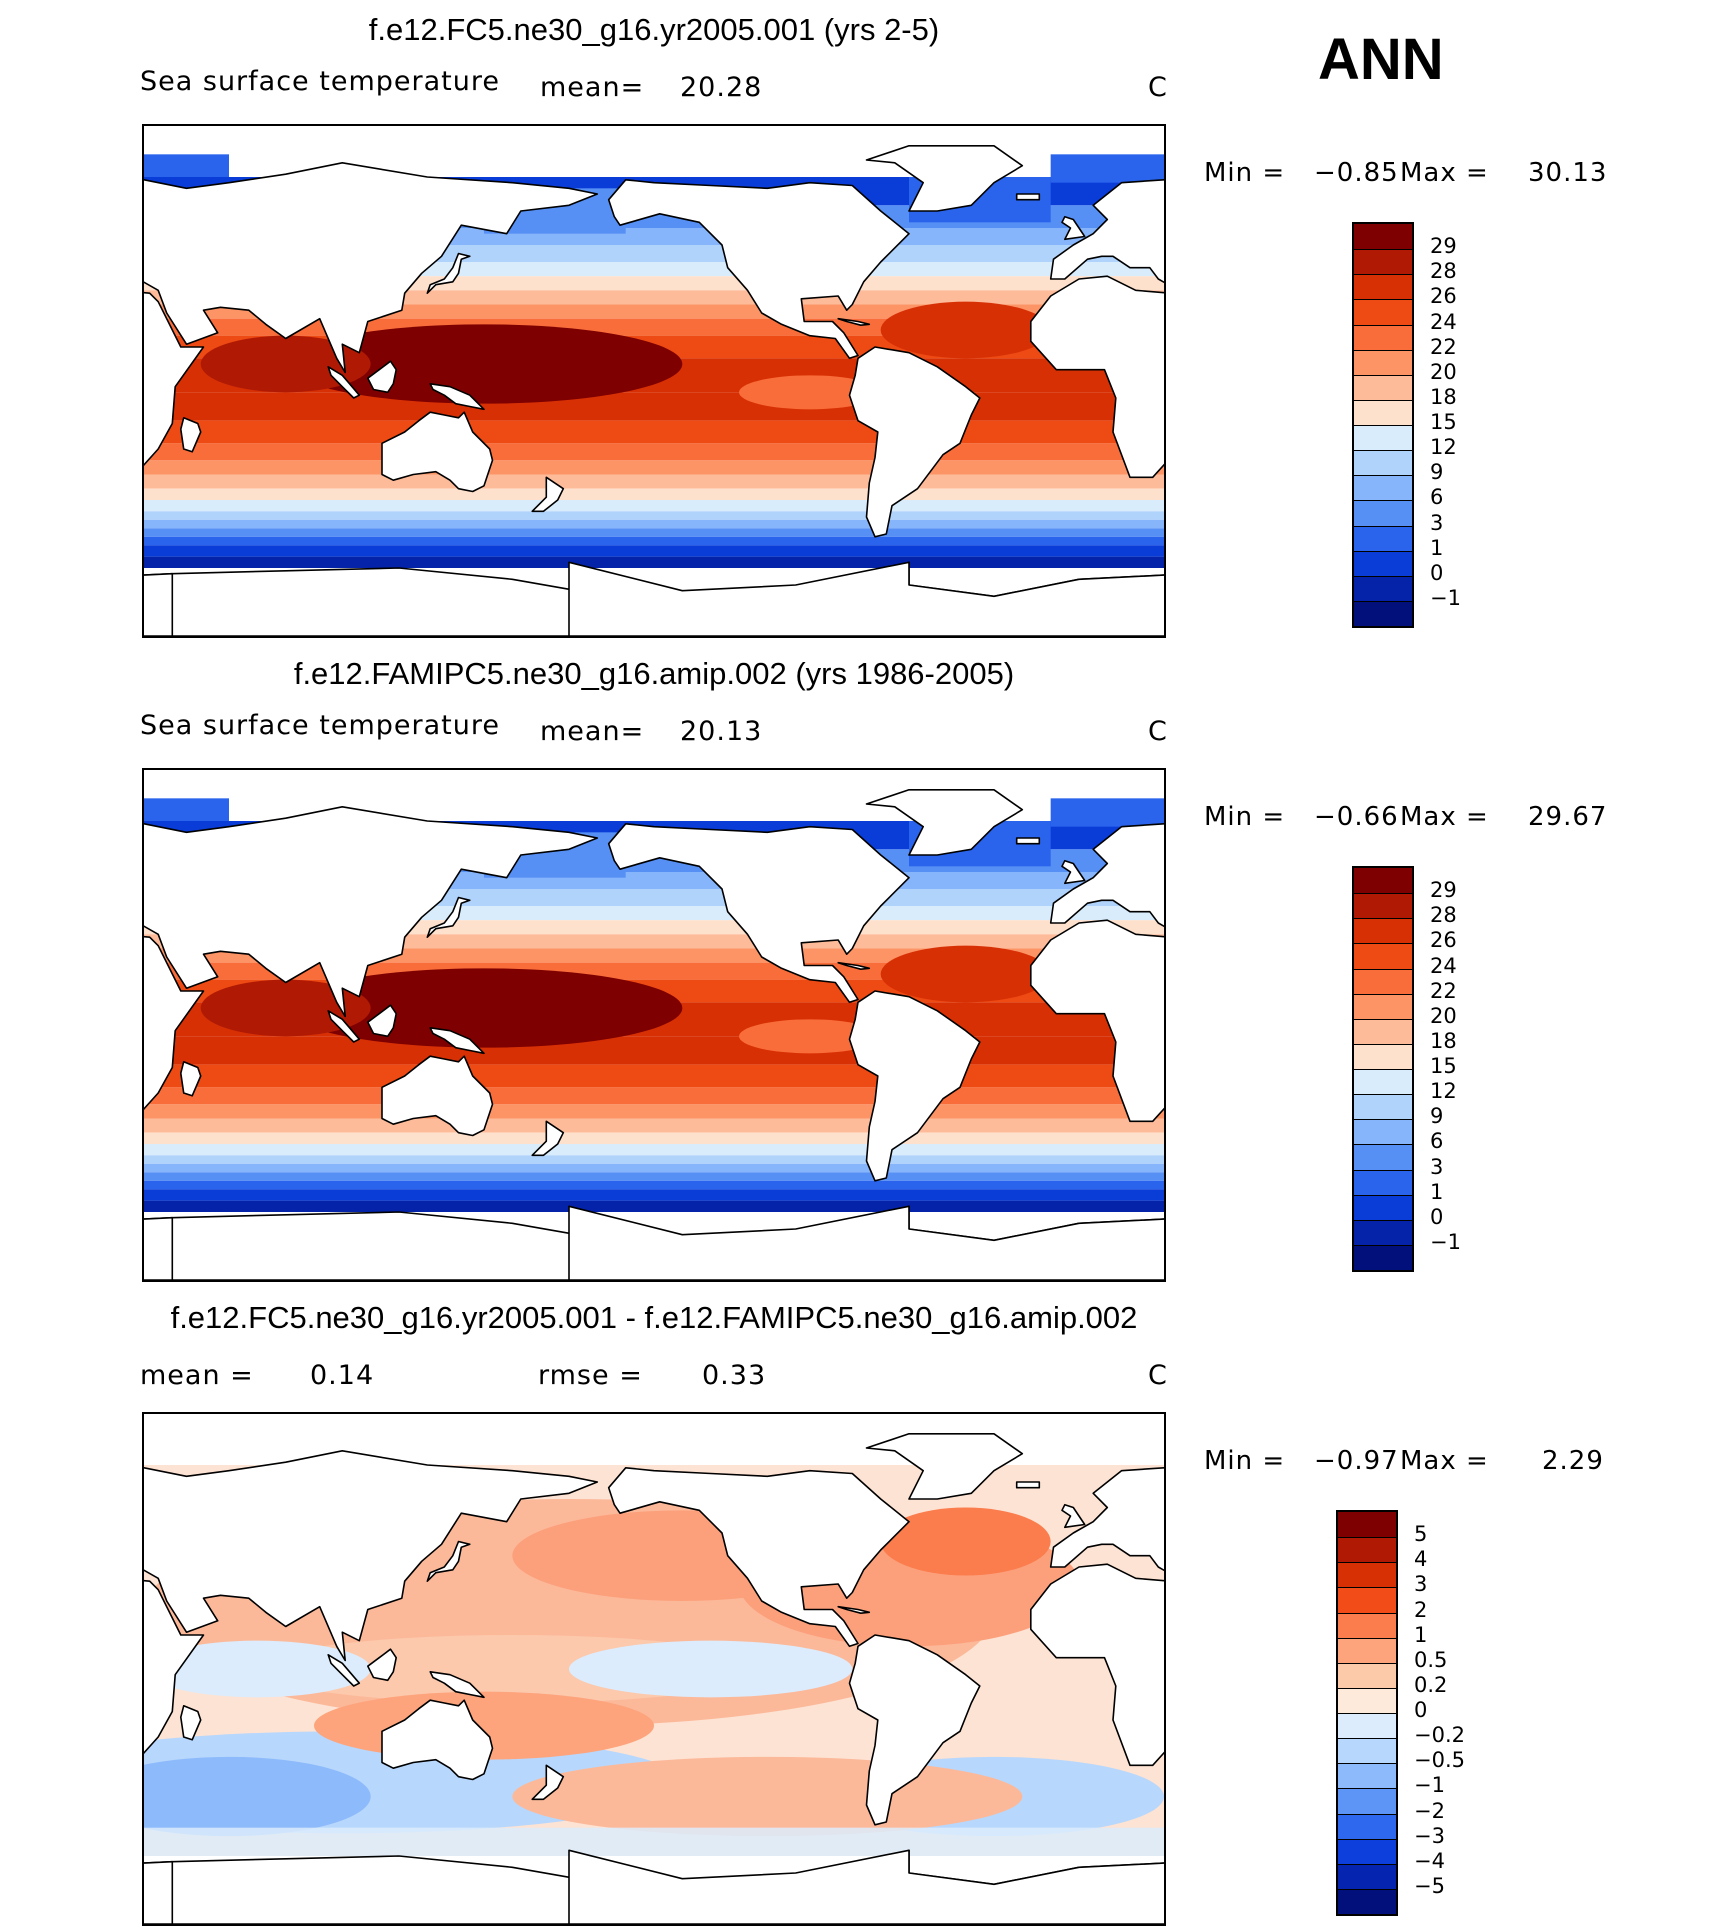  I want to click on colorbar-tick-label: 6, so click(1437, 1141).